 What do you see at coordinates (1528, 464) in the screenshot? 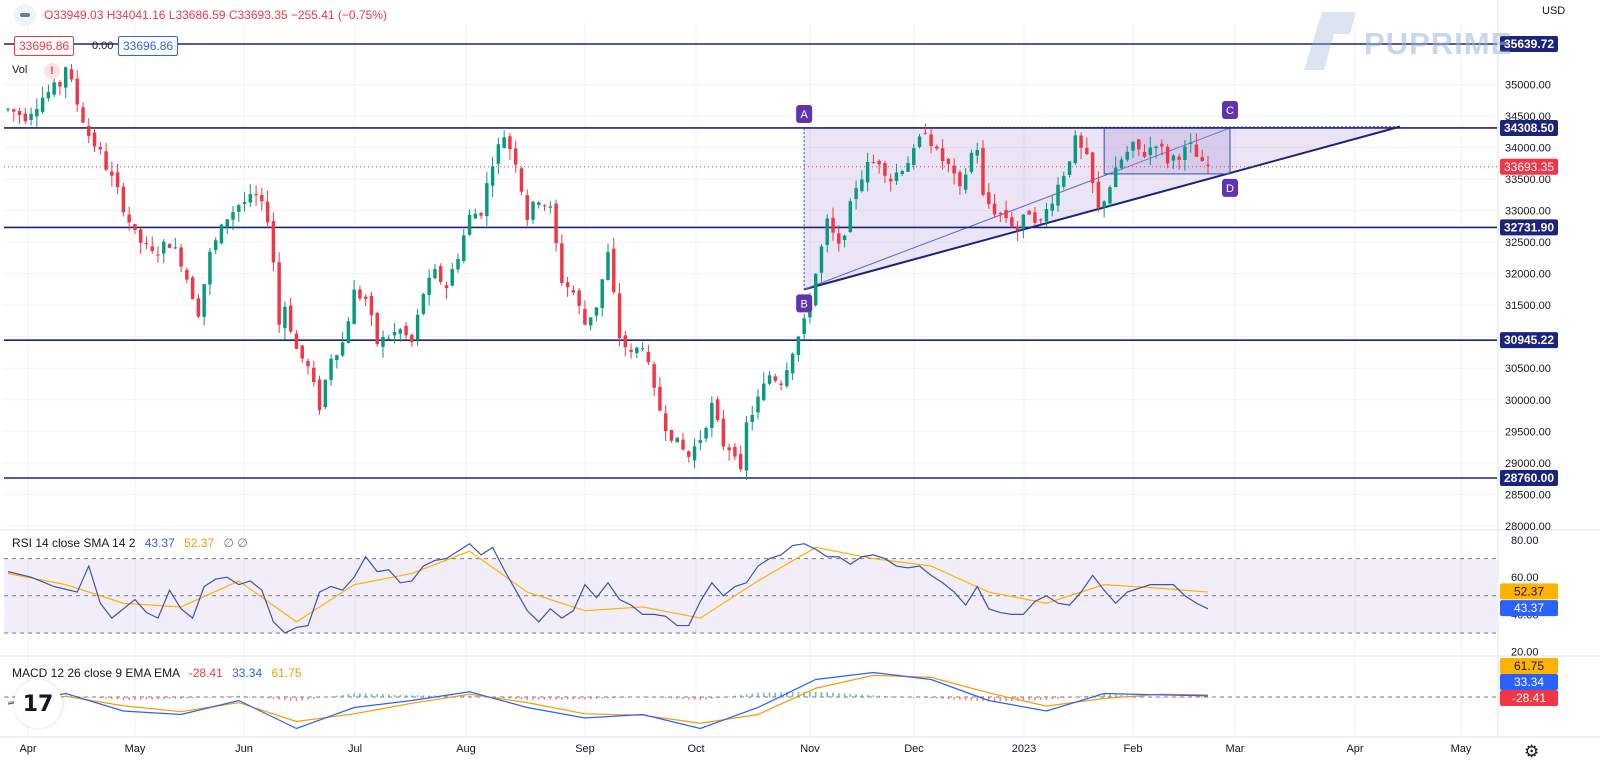
I see `price-tick-label: 29000.00` at bounding box center [1528, 464].